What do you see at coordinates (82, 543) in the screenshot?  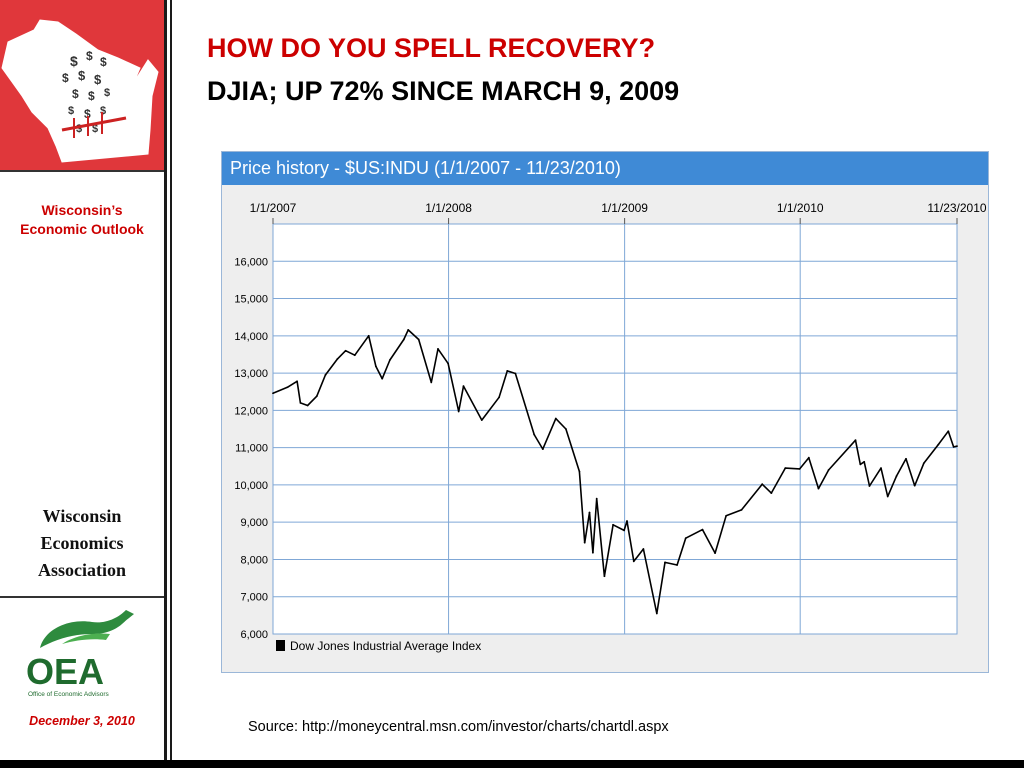 I see `association-label: Wisconsin Economics Association` at bounding box center [82, 543].